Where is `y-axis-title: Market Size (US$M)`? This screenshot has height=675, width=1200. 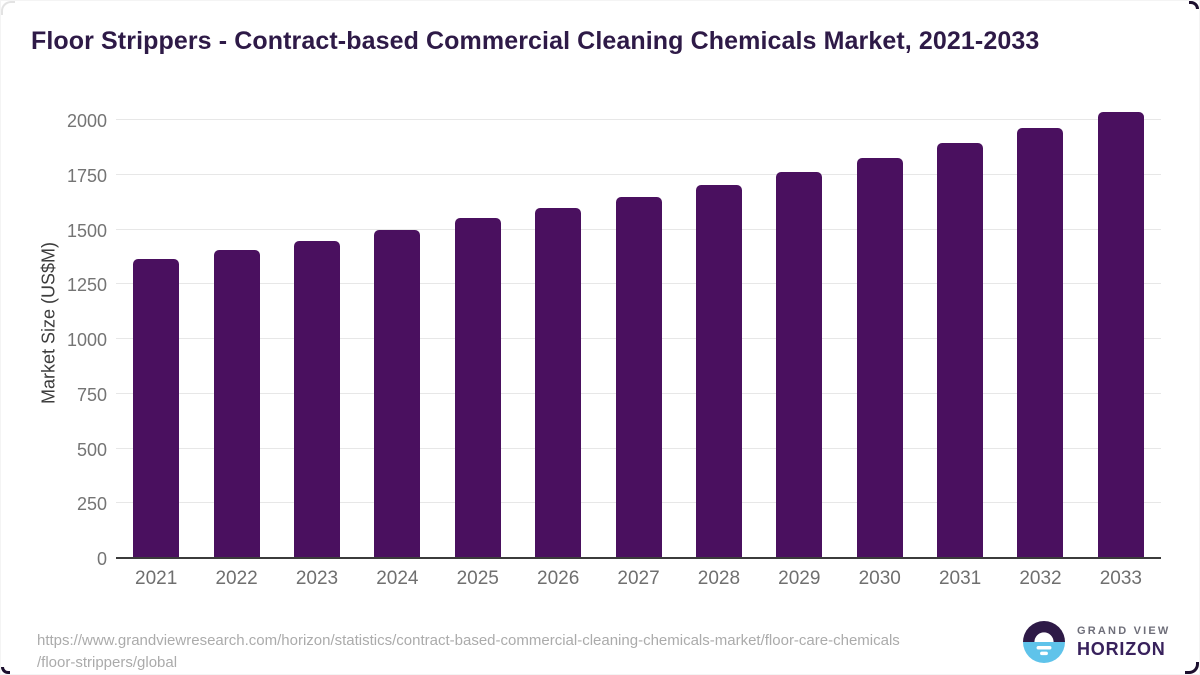 y-axis-title: Market Size (US$M) is located at coordinates (48, 323).